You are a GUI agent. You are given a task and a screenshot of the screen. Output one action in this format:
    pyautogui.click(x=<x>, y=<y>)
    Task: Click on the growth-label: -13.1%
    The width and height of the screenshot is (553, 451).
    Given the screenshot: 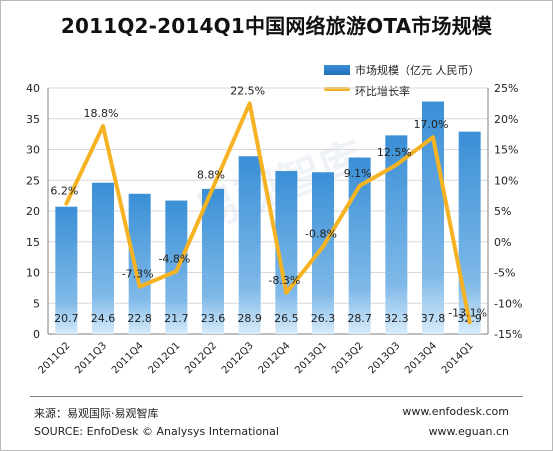 What is the action you would take?
    pyautogui.click(x=467, y=312)
    